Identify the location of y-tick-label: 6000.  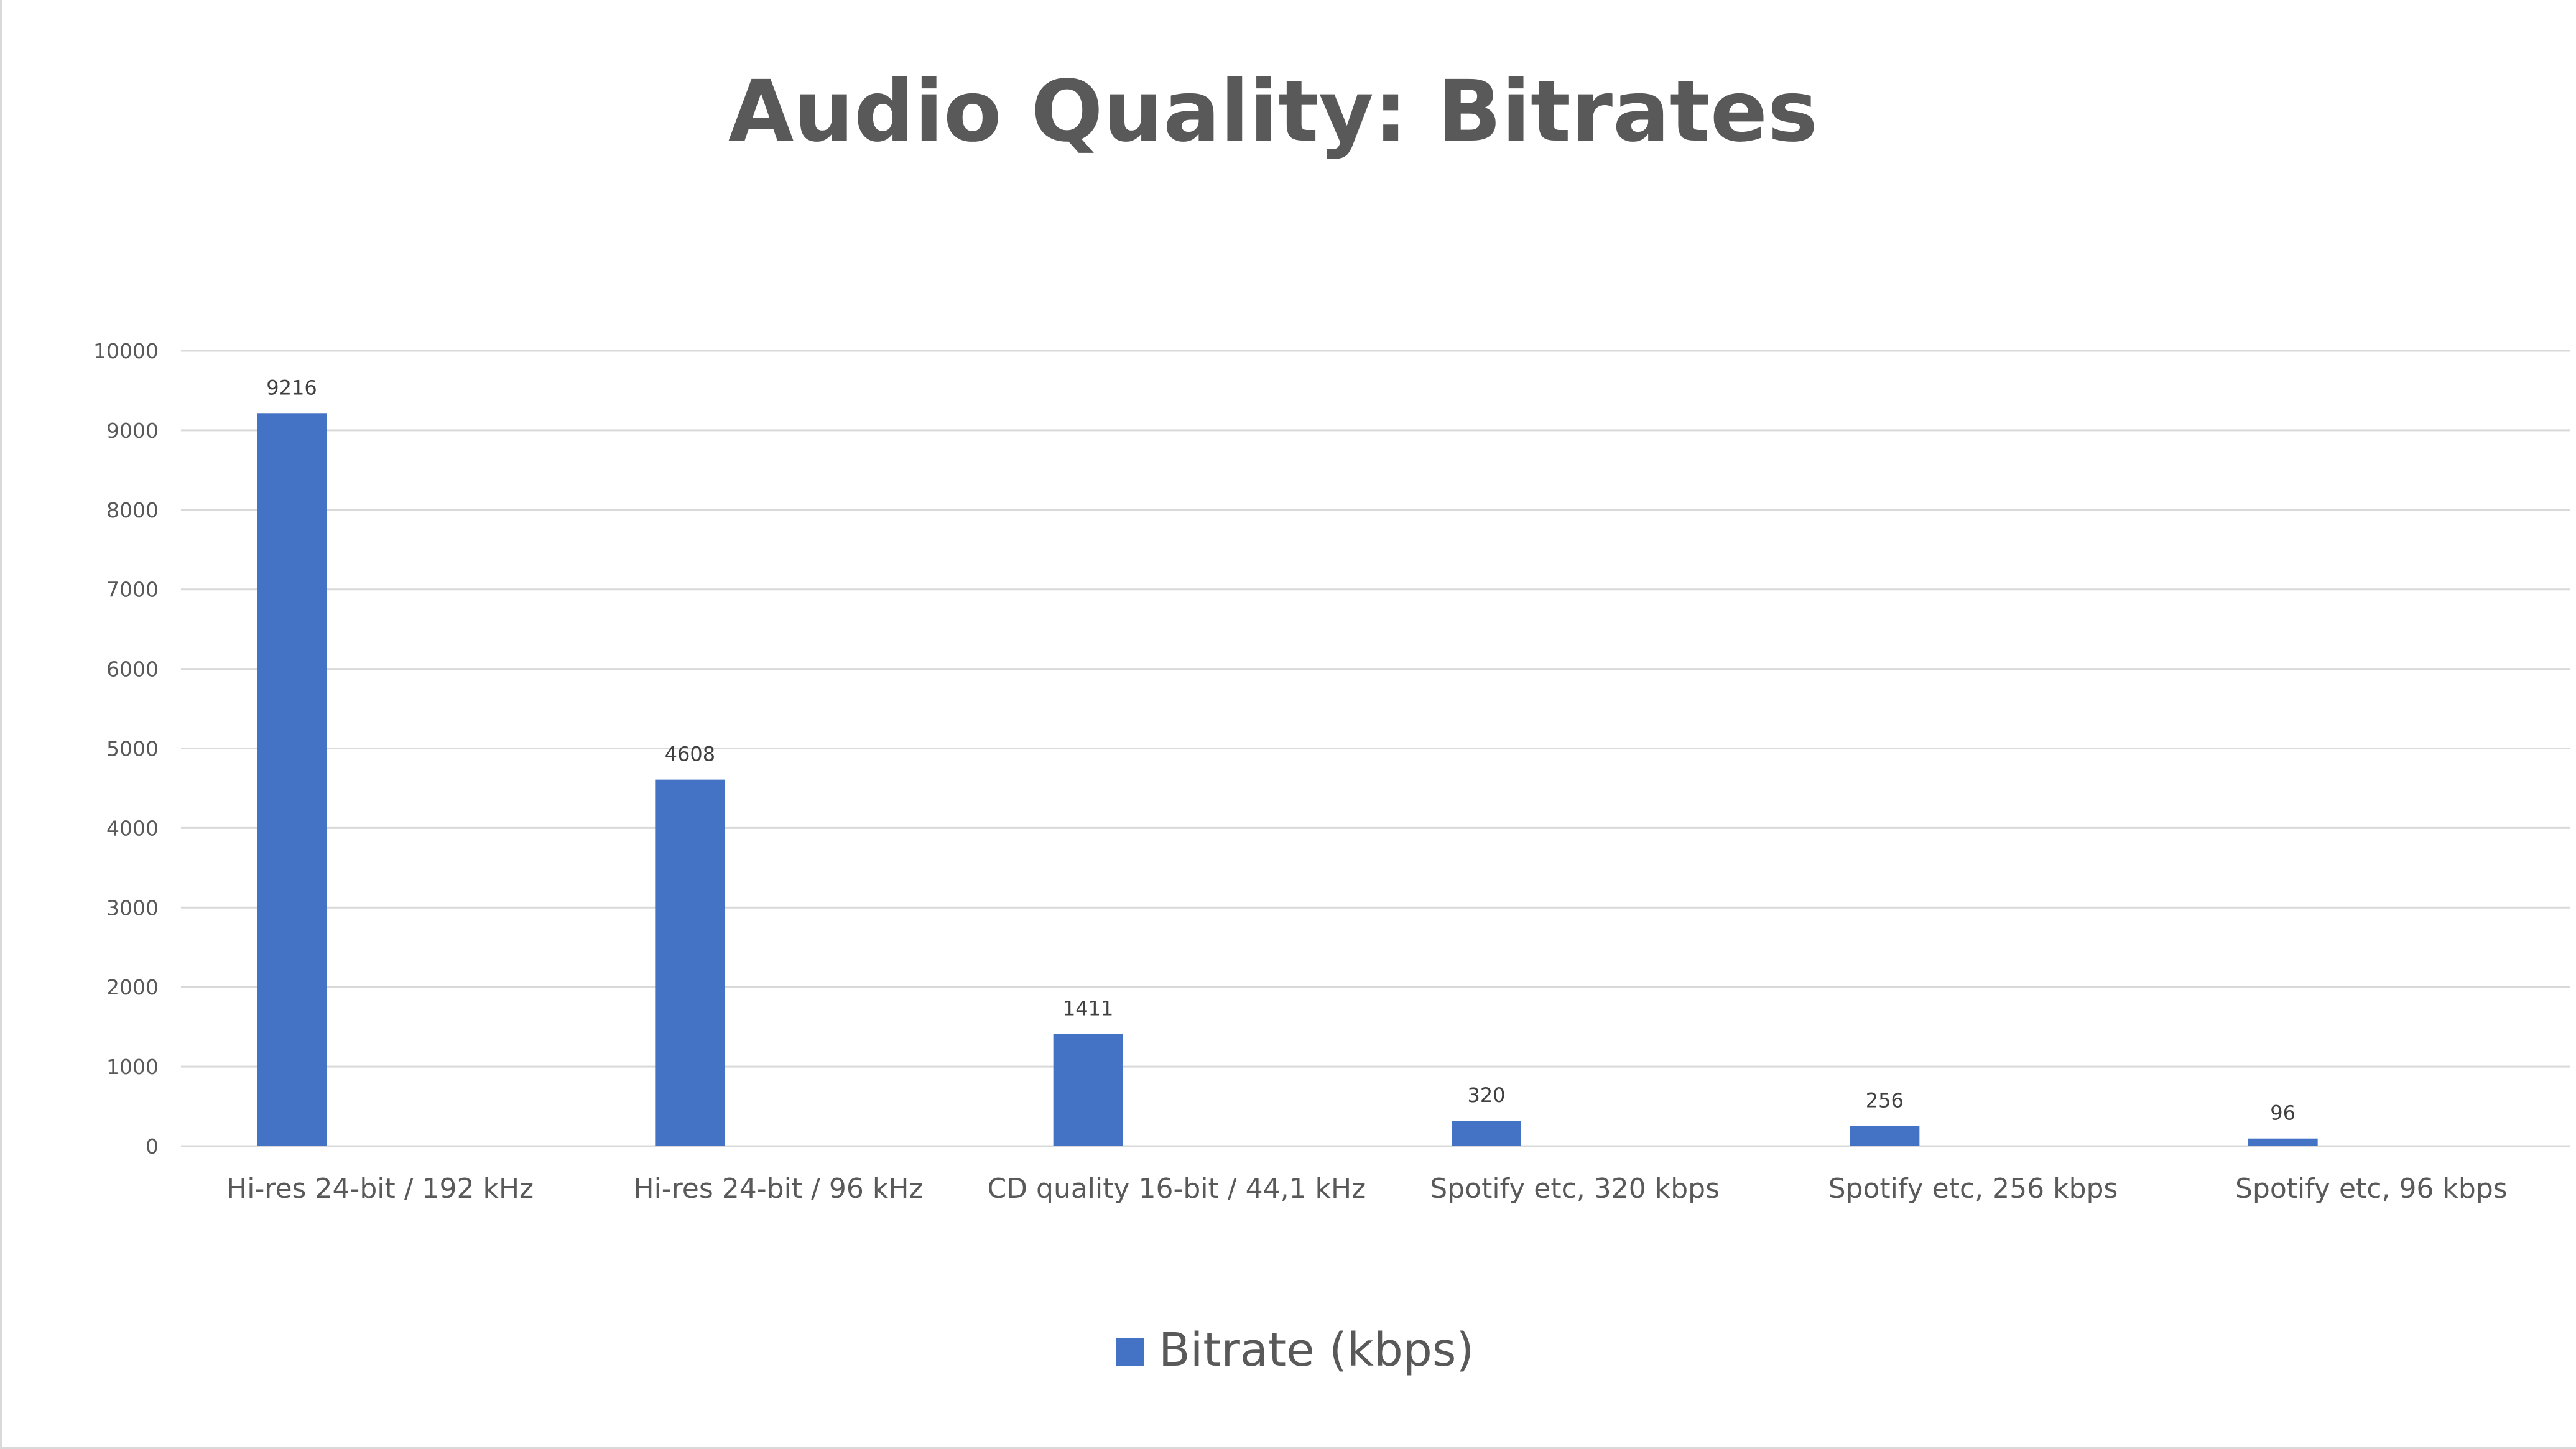
(132, 670).